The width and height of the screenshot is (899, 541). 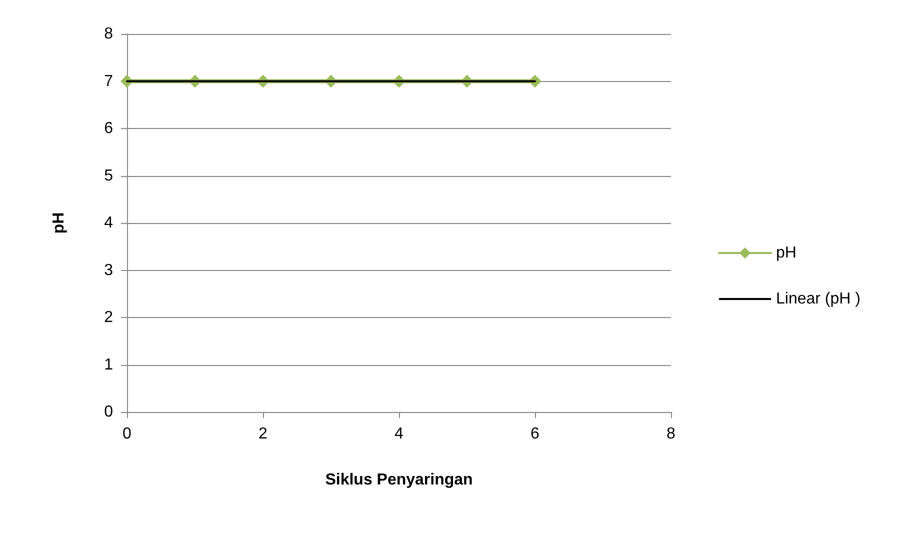 I want to click on y-tick-label: 8, so click(x=109, y=34).